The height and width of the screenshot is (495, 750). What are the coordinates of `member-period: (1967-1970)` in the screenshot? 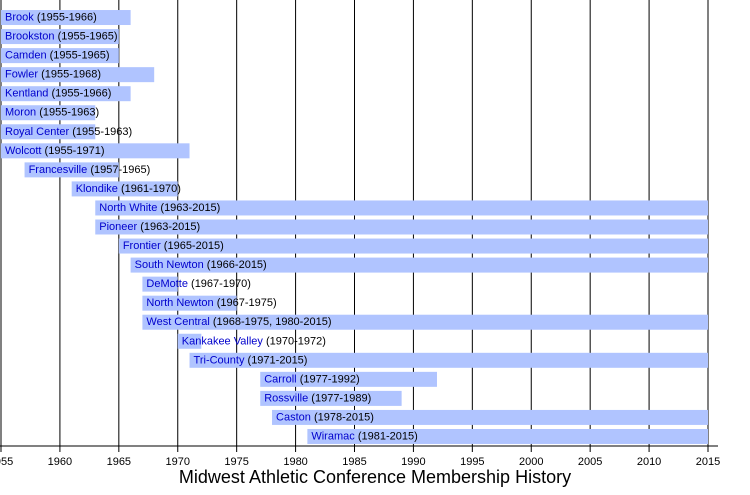 It's located at (221, 284).